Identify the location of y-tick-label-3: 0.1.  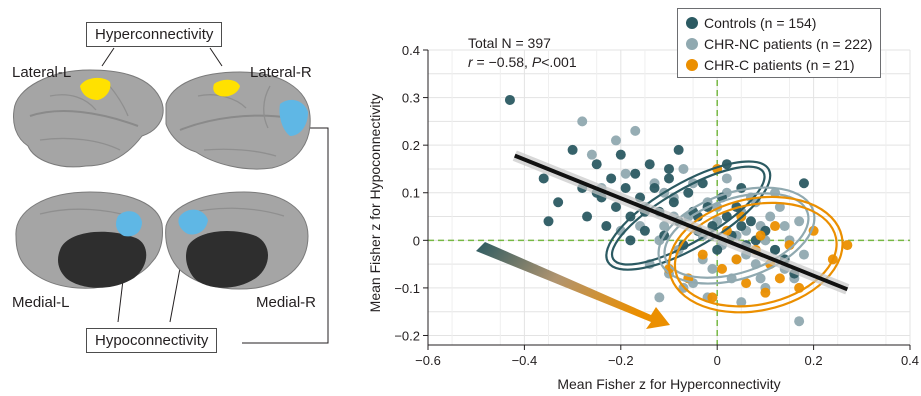
(411, 193).